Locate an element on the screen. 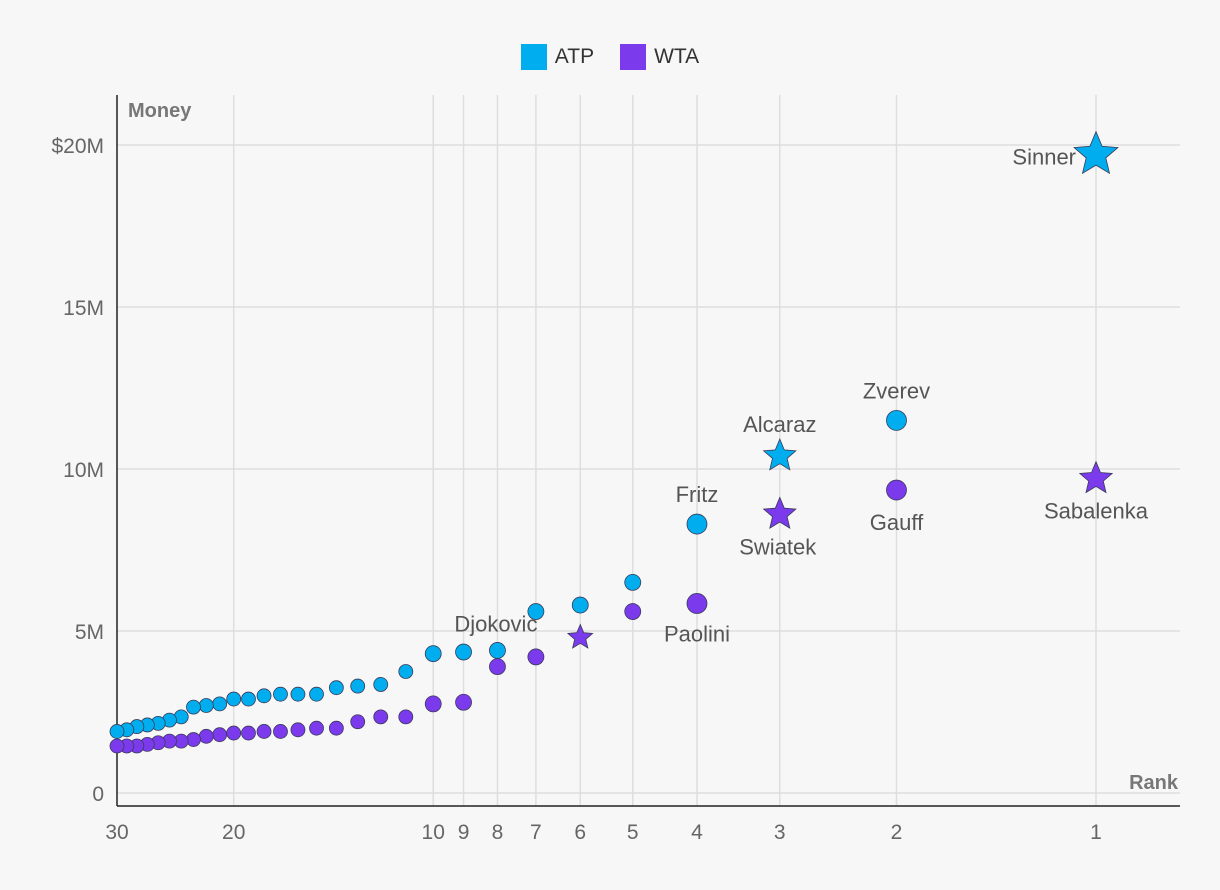  legend-swatch-atp is located at coordinates (533, 57).